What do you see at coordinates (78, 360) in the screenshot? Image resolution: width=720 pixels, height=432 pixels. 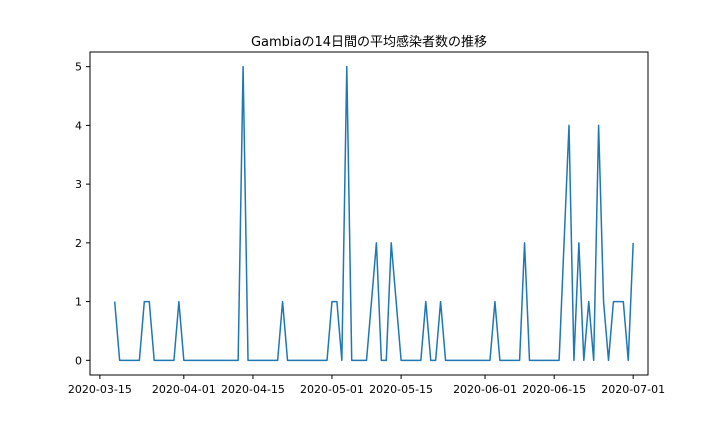 I see `y-tick-label: 0` at bounding box center [78, 360].